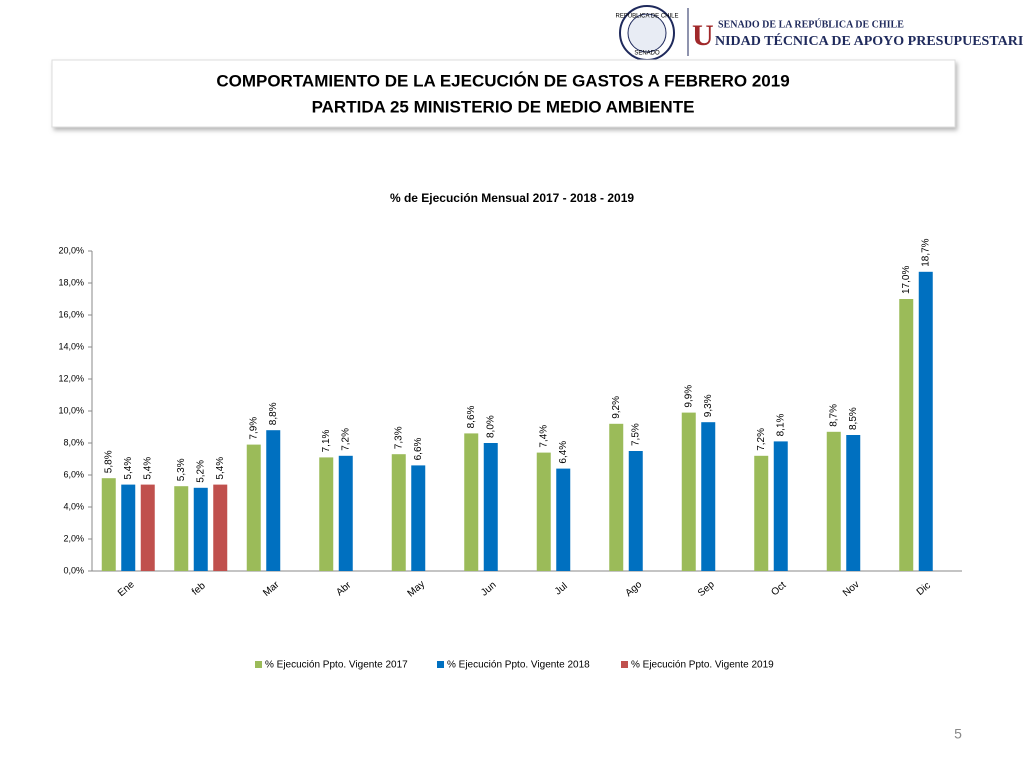 The width and height of the screenshot is (1024, 768). What do you see at coordinates (126, 589) in the screenshot?
I see `x-tick-label: Ene` at bounding box center [126, 589].